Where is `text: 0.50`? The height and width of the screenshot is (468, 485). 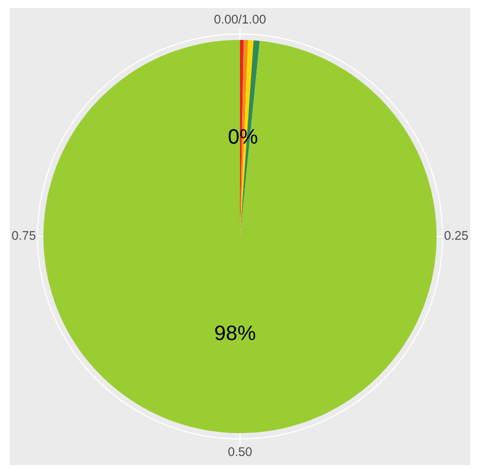
text: 0.50 is located at coordinates (240, 451).